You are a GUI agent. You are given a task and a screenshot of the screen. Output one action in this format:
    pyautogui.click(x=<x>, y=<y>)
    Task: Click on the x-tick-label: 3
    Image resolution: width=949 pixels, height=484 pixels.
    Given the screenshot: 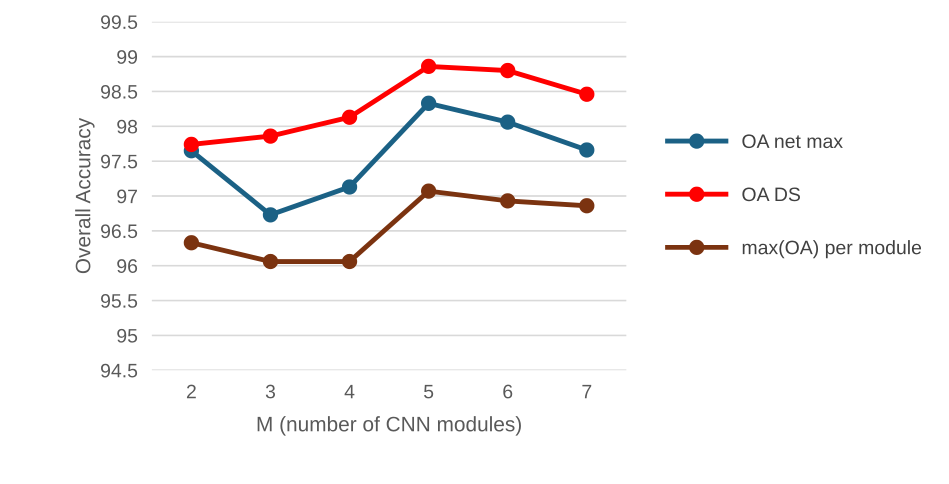 What is the action you would take?
    pyautogui.click(x=271, y=391)
    